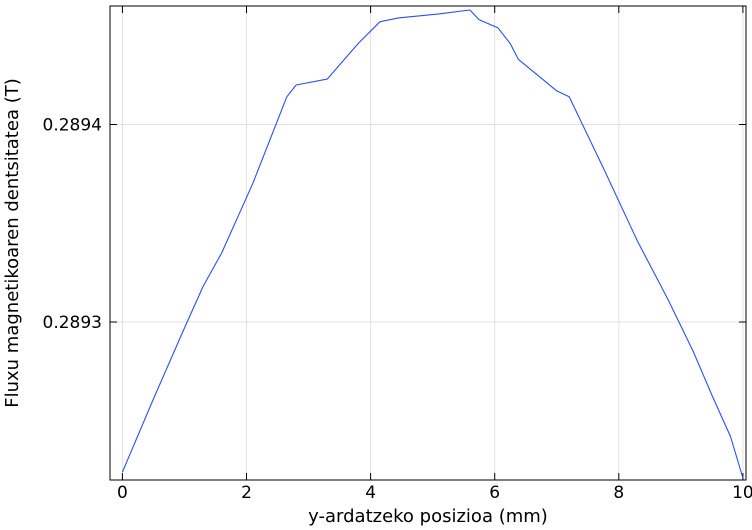 This screenshot has height=530, width=752. What do you see at coordinates (618, 493) in the screenshot?
I see `x-tick-label: 8` at bounding box center [618, 493].